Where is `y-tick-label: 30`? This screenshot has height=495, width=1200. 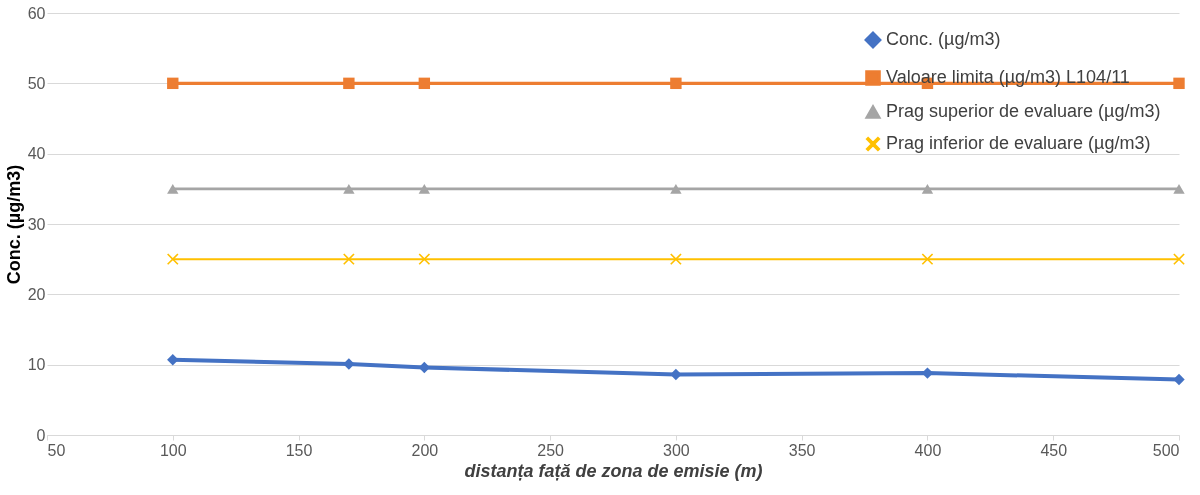 y-tick-label: 30 is located at coordinates (36, 224).